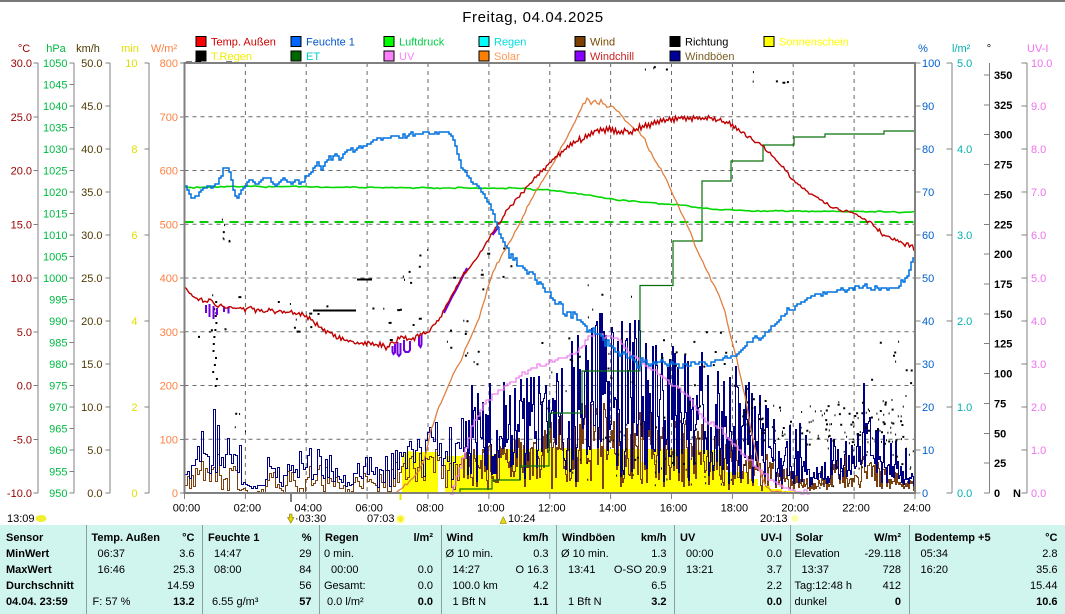 The width and height of the screenshot is (1065, 614). What do you see at coordinates (88, 49) in the screenshot?
I see `svg-text: km/h` at bounding box center [88, 49].